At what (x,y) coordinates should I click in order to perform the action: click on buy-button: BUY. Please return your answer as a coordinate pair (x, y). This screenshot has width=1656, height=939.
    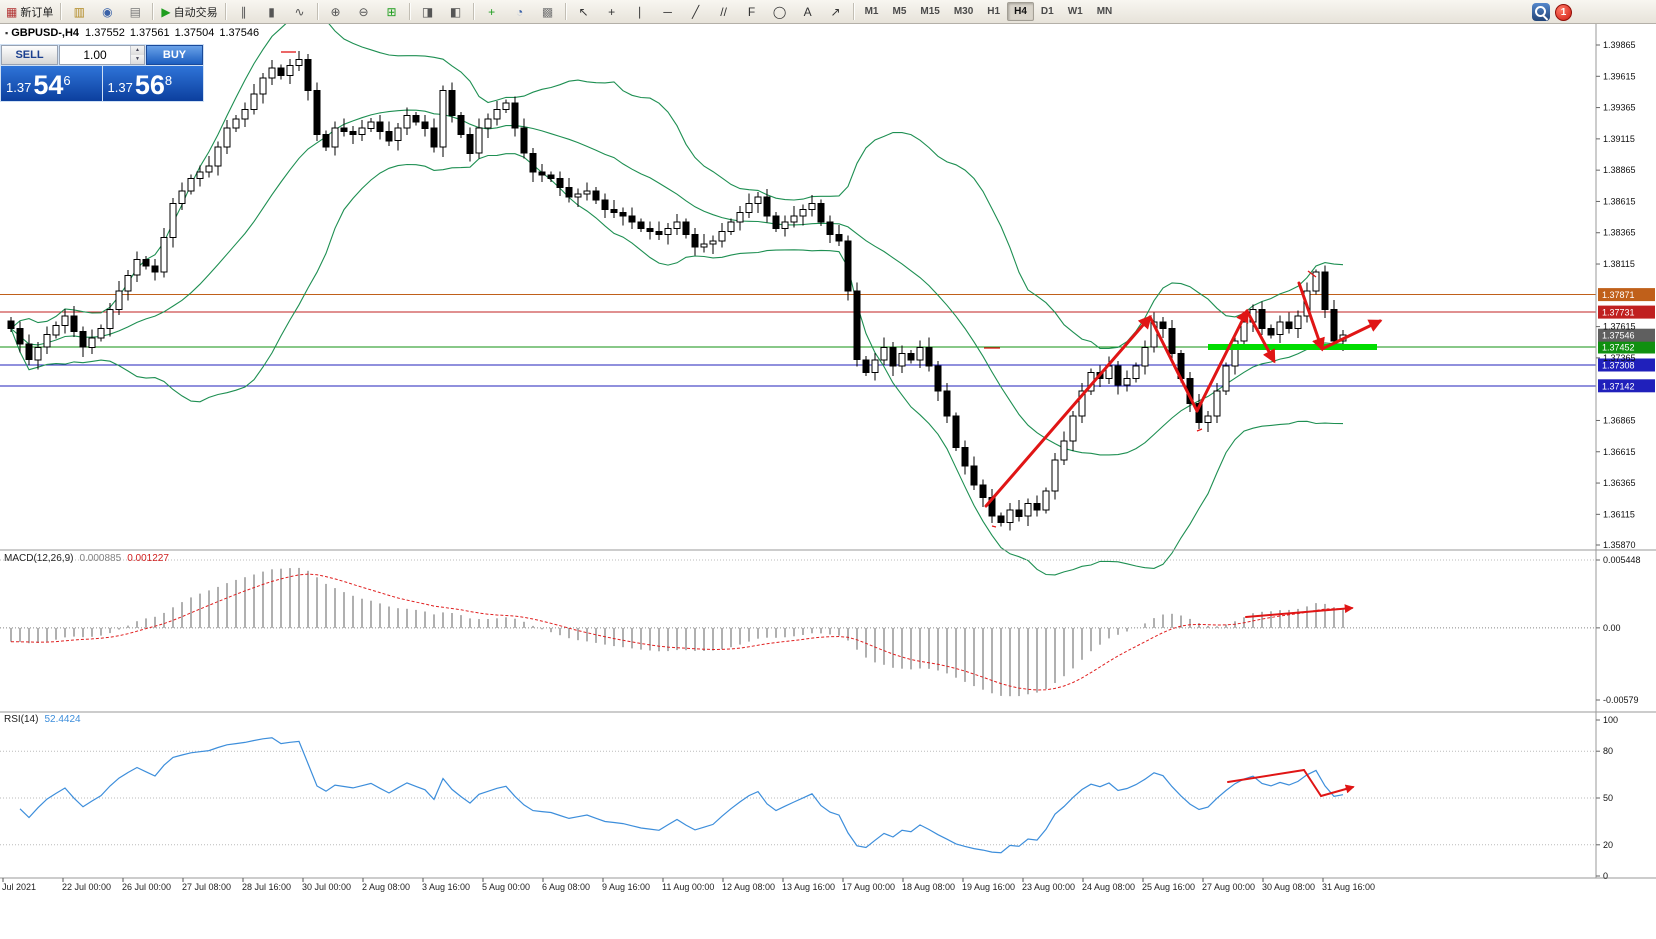
    Looking at the image, I should click on (174, 55).